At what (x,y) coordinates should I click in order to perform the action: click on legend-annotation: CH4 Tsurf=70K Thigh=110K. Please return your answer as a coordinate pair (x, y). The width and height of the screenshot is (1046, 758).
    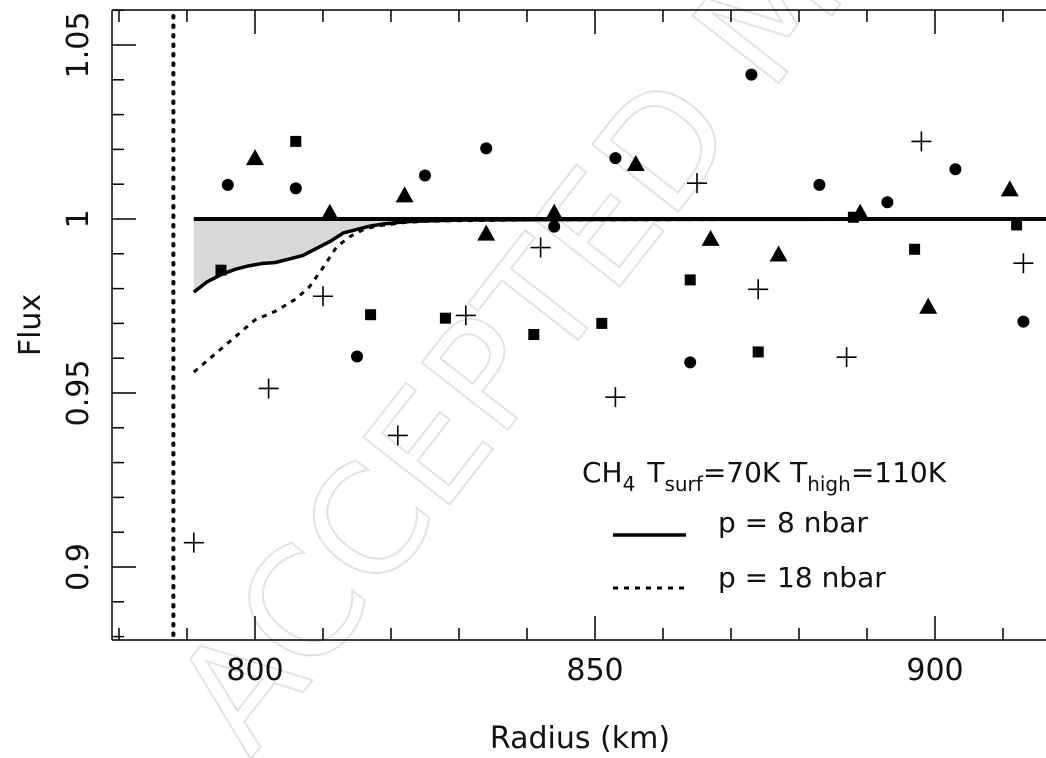
    Looking at the image, I should click on (764, 476).